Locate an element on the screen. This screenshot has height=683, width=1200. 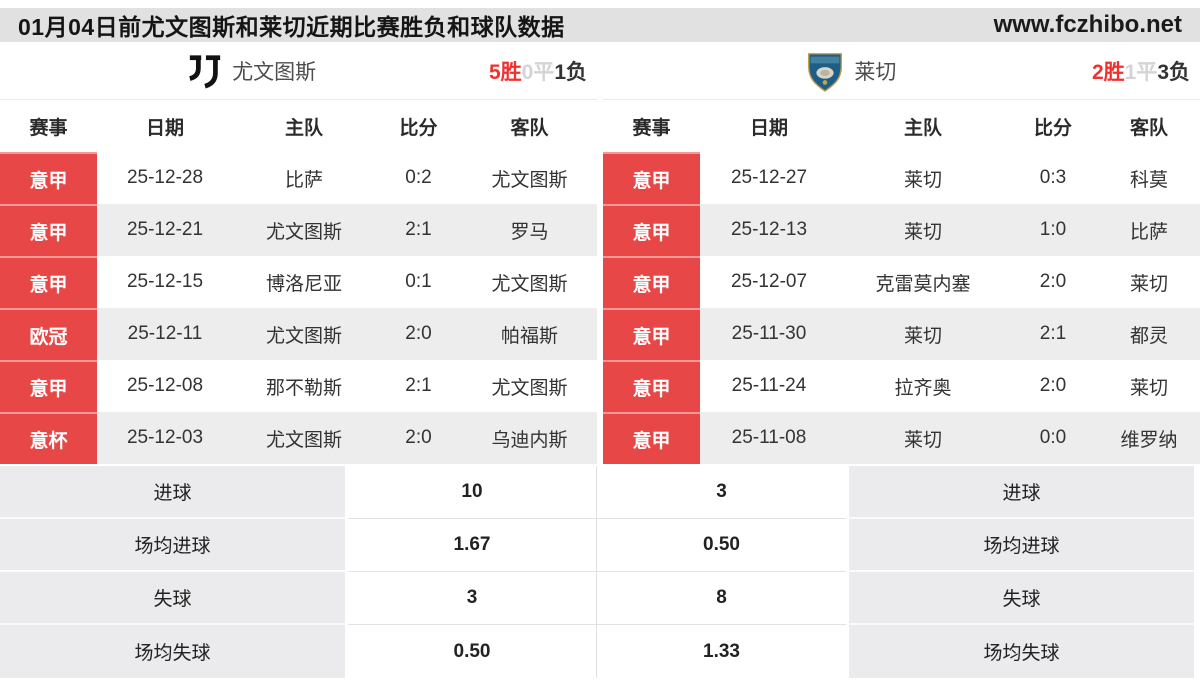
stat-label-right: 场均失球 is located at coordinates (1021, 651).